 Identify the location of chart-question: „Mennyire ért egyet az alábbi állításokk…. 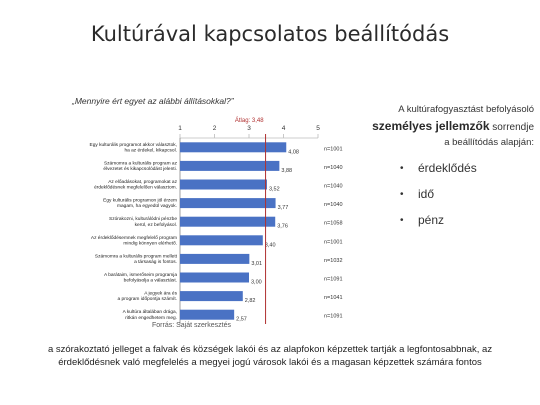
(153, 101).